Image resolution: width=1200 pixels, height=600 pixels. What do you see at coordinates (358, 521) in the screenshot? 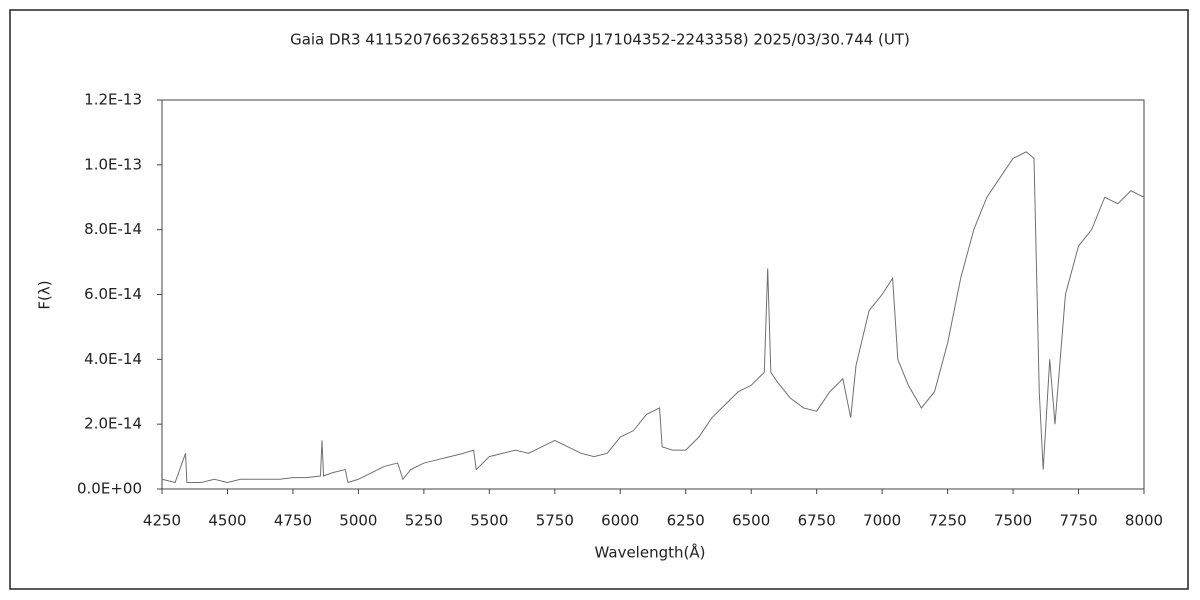
I see `x-tick-label: 5000` at bounding box center [358, 521].